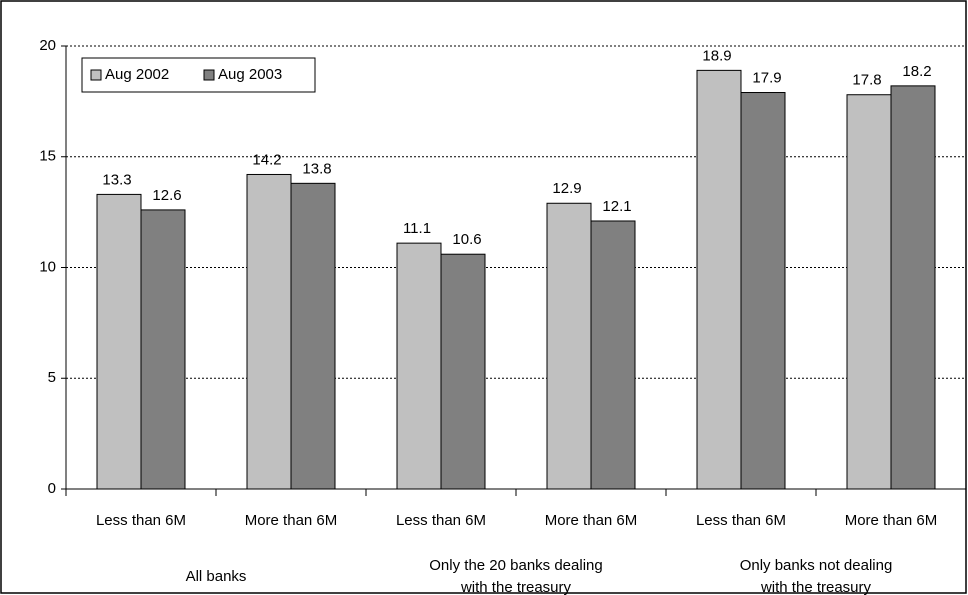 This screenshot has width=968, height=595. Describe the element at coordinates (198, 75) in the screenshot. I see `legend-box` at that location.